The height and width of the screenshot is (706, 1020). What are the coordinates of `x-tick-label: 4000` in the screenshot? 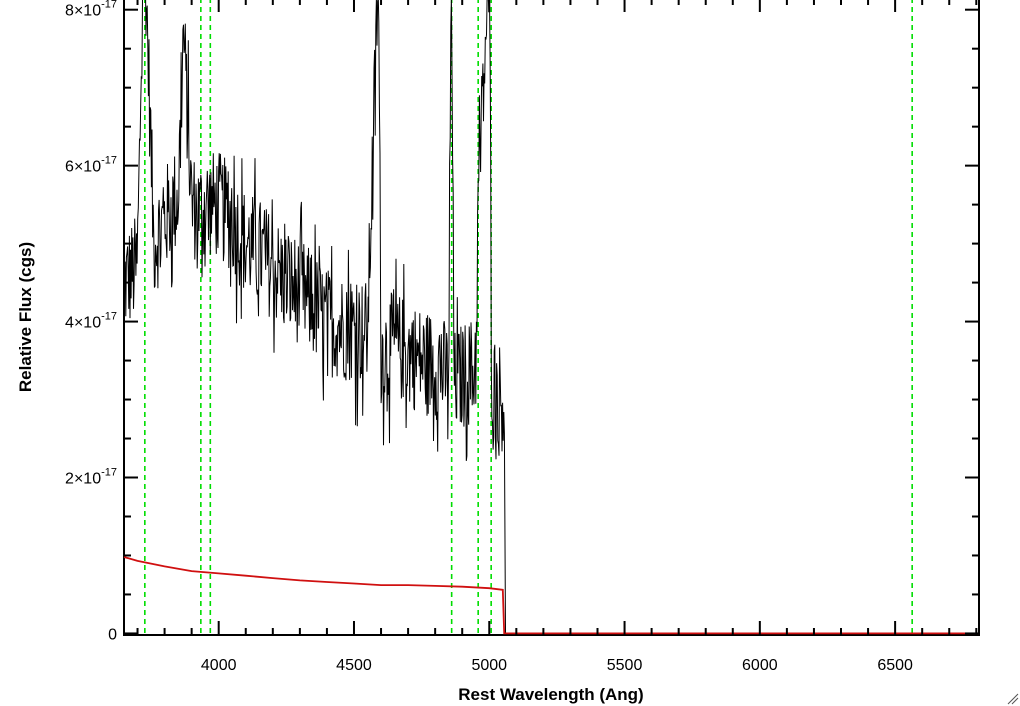 It's located at (219, 665).